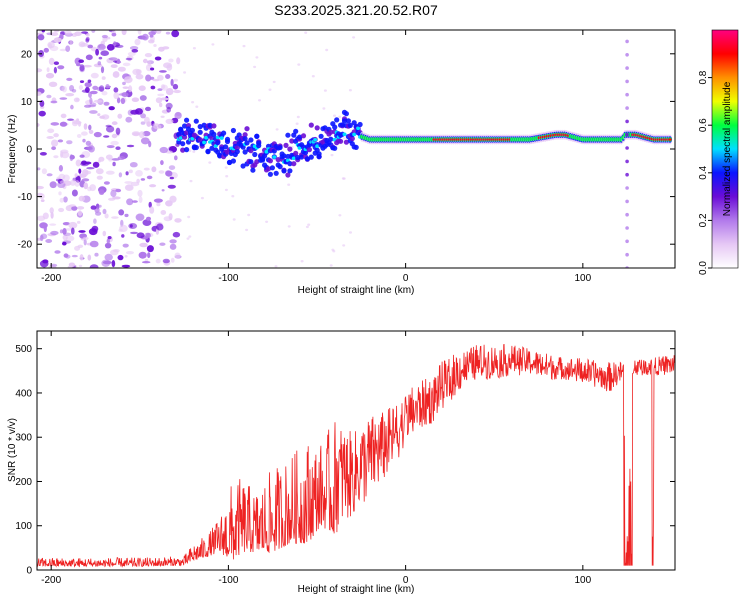 Image resolution: width=750 pixels, height=600 pixels. What do you see at coordinates (703, 220) in the screenshot?
I see `colorbar-tick-label: 0.2` at bounding box center [703, 220].